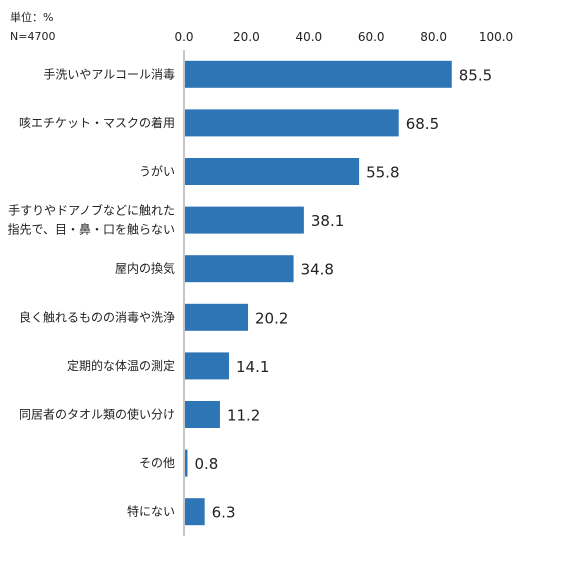  I want to click on value-label: 34.8, so click(317, 270).